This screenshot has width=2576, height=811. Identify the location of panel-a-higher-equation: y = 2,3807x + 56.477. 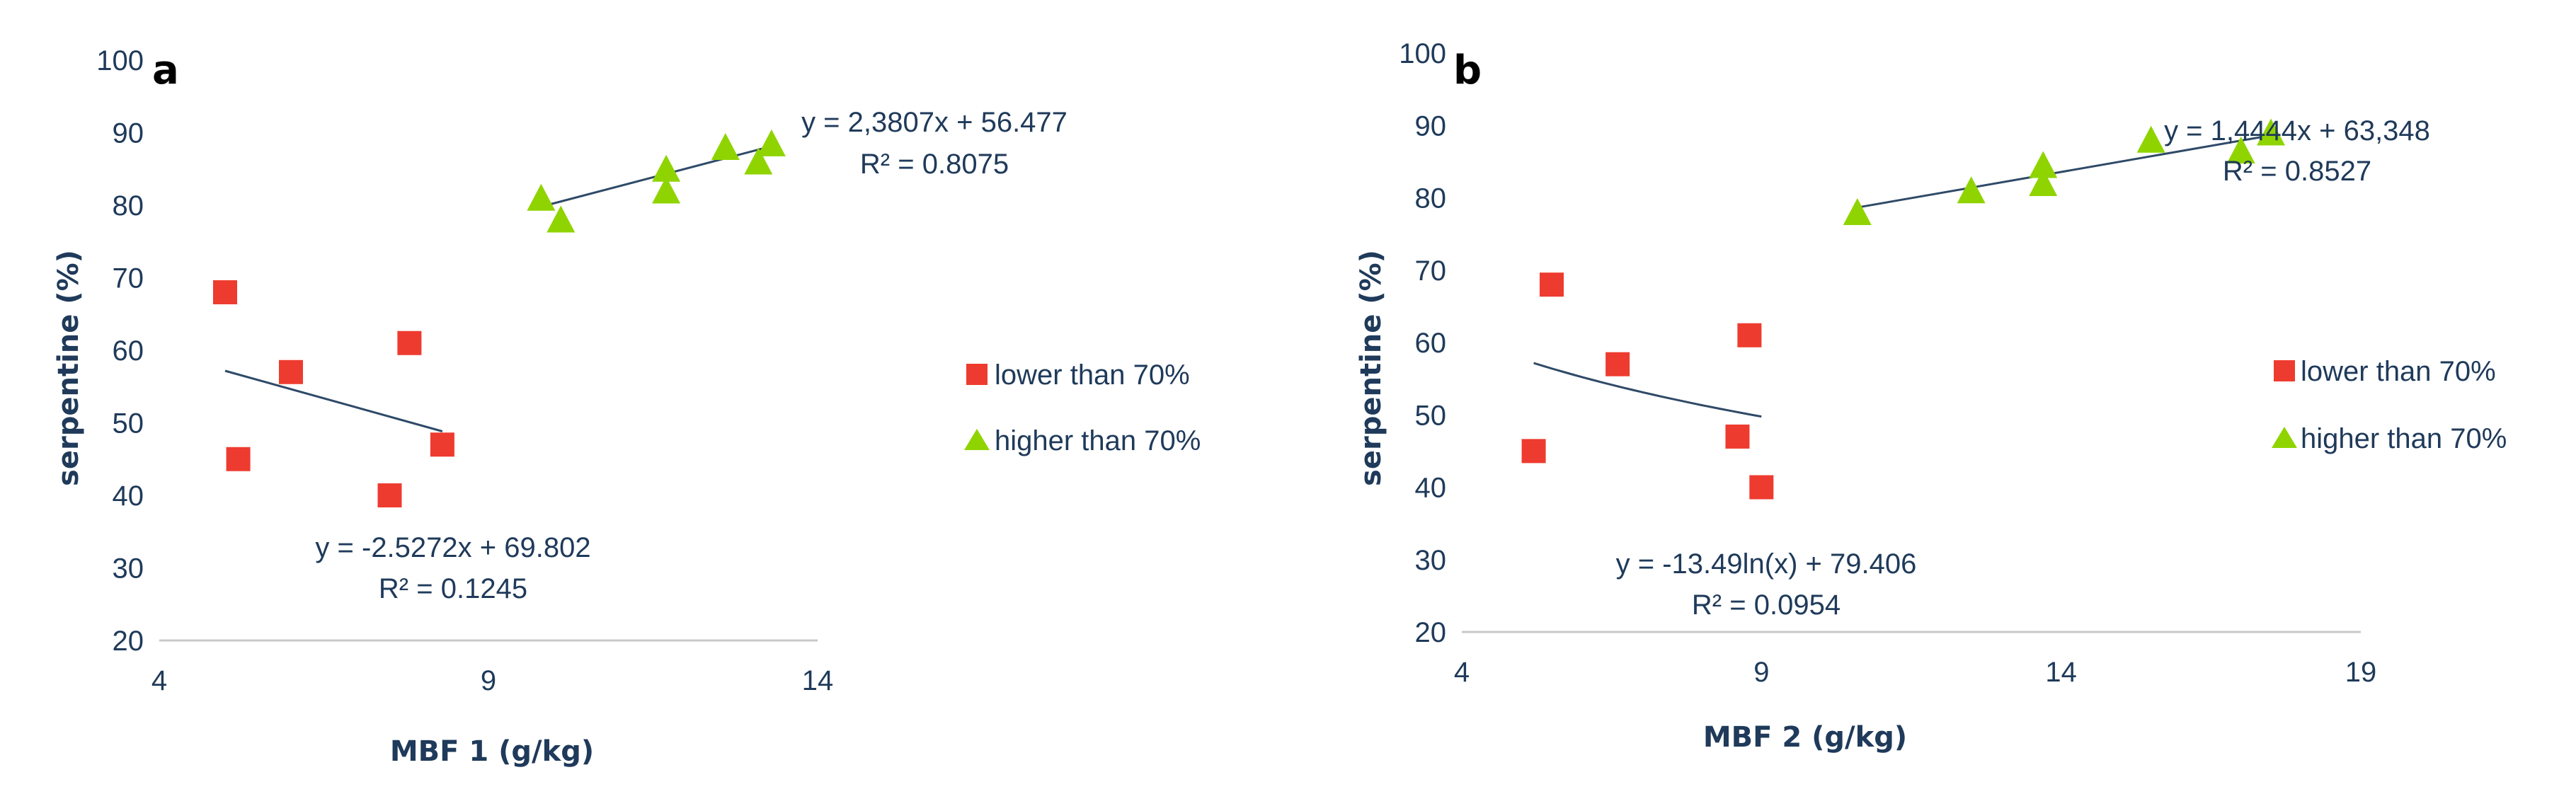
(934, 122).